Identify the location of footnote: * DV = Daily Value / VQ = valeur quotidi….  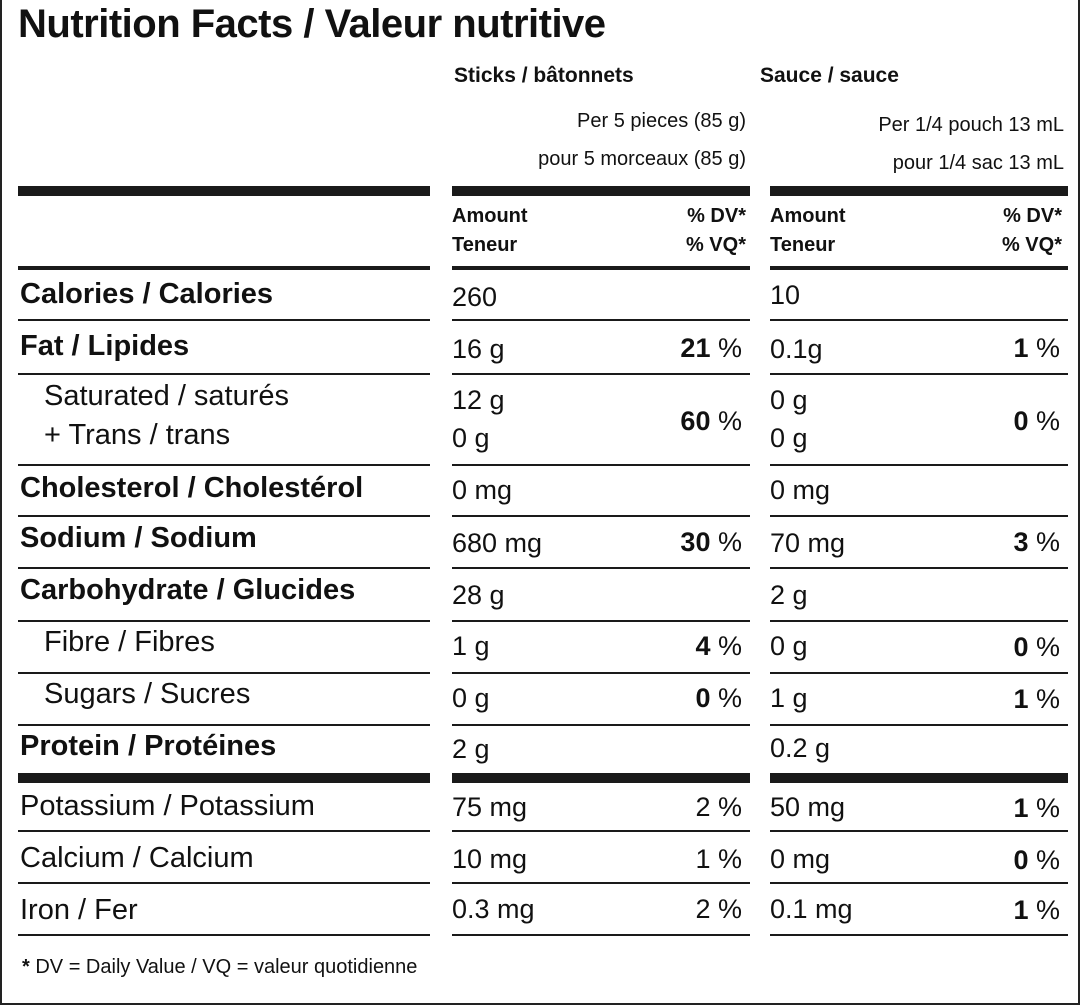
(220, 967).